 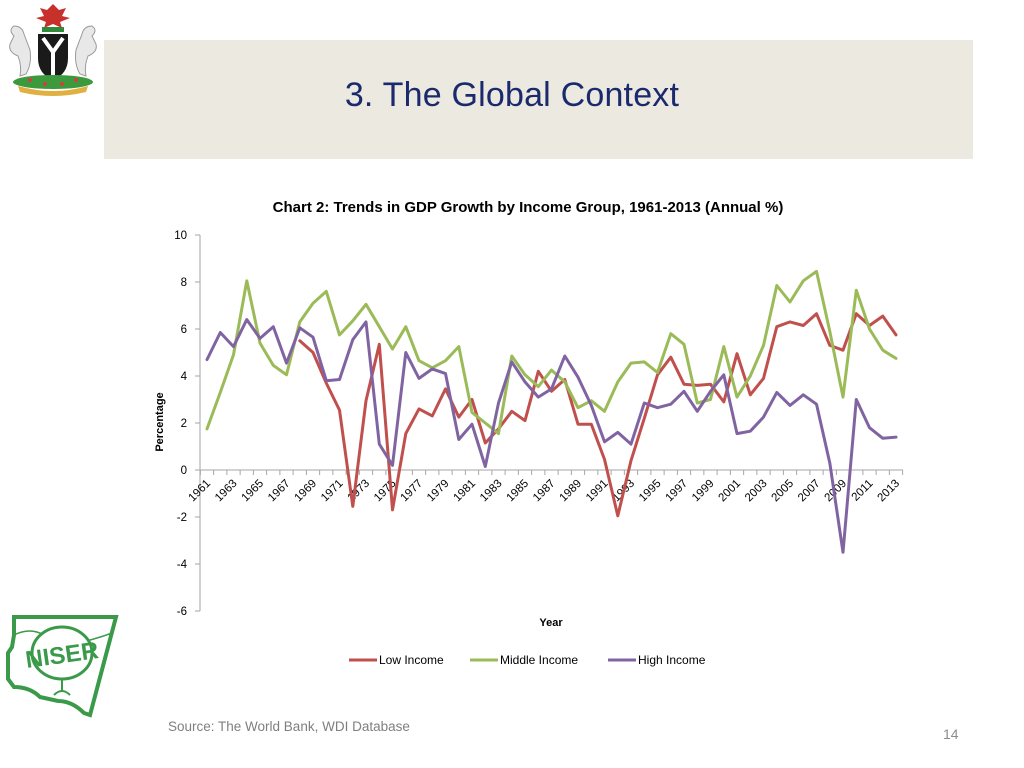 I want to click on y-tick-label: 10, so click(x=180, y=236).